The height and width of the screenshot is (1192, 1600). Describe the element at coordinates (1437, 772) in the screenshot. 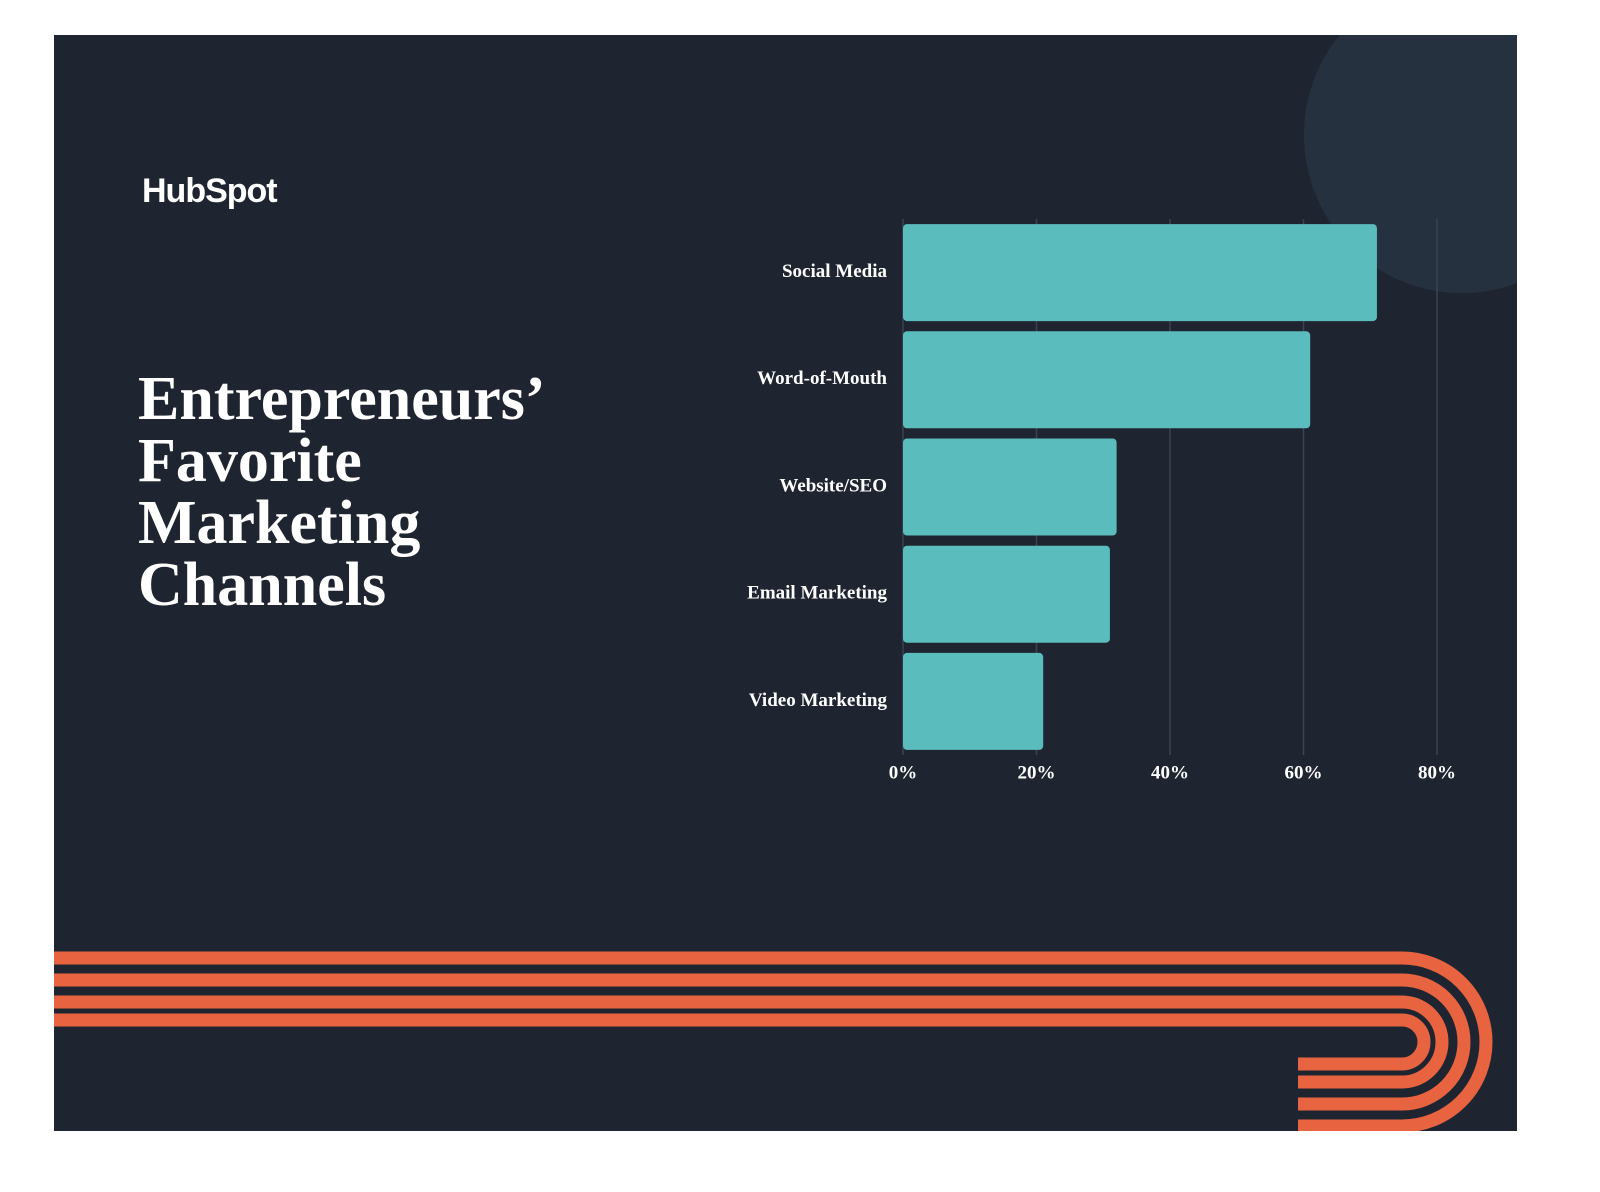

I see `x-tick-label: 80%` at that location.